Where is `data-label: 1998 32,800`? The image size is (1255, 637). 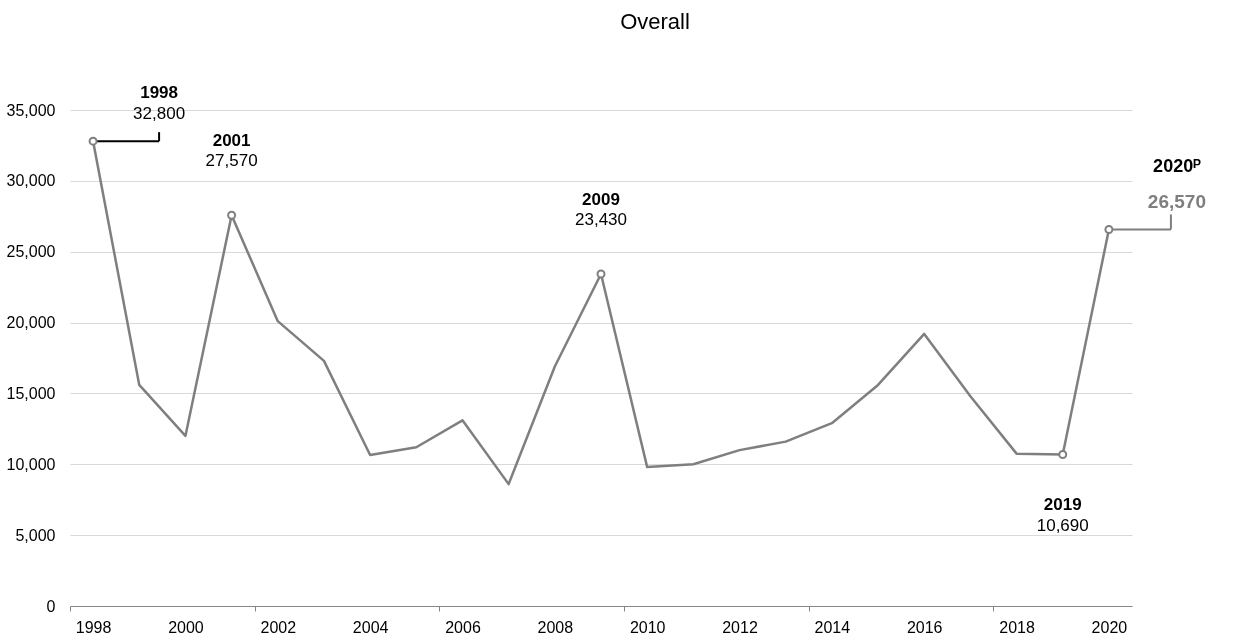
data-label: 1998 32,800 is located at coordinates (159, 103).